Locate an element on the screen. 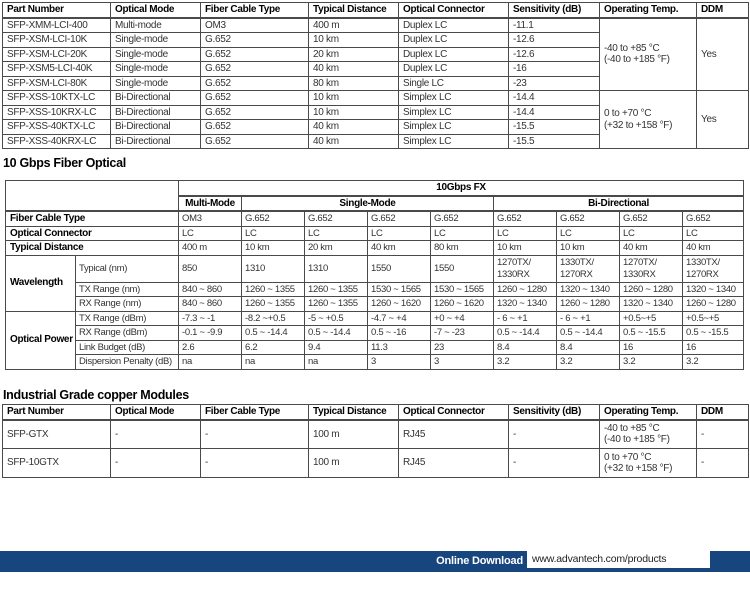 The image size is (750, 591). cell: -12.6 is located at coordinates (554, 54).